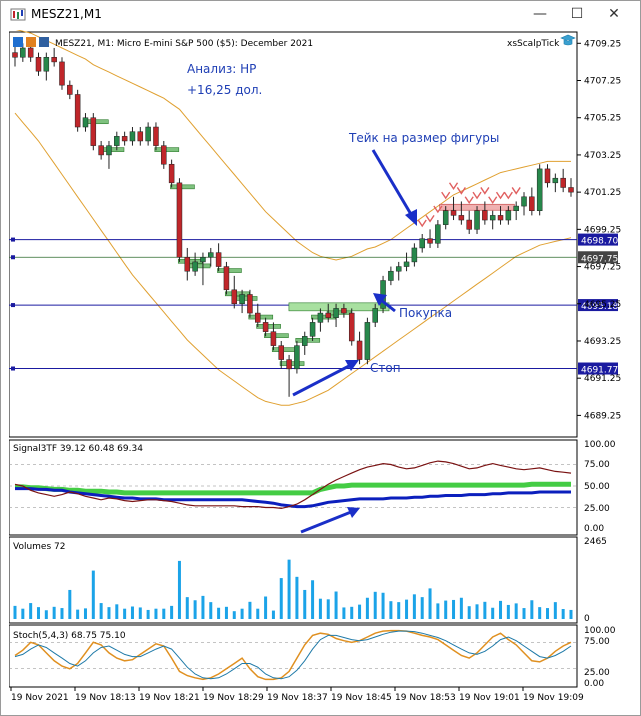  I want to click on price-label: 4691.25, so click(602, 379).